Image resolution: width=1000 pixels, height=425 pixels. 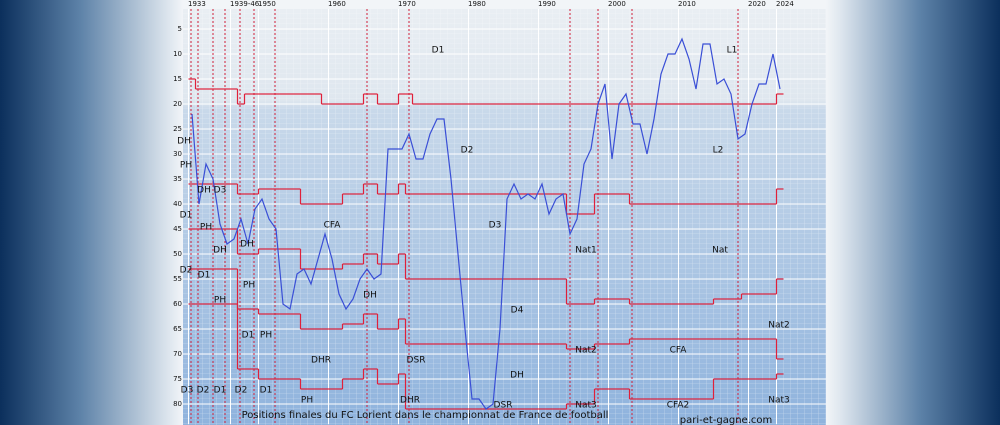 I want to click on y-tick-label: 15, so click(x=177, y=79).